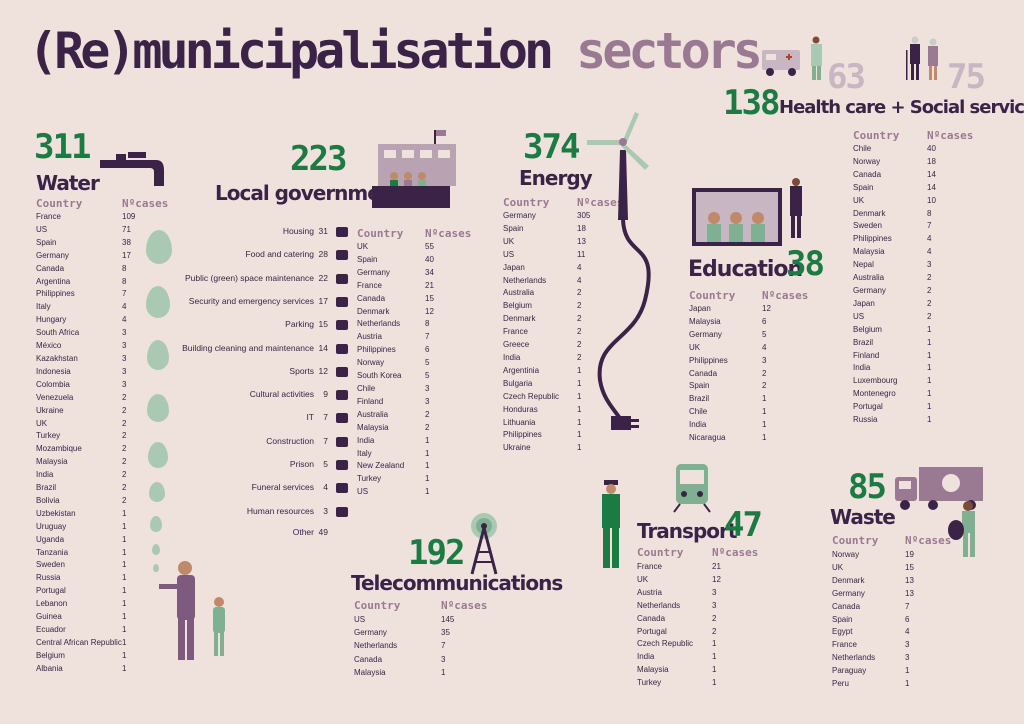 Image resolution: width=1024 pixels, height=724 pixels. Describe the element at coordinates (766, 308) in the screenshot. I see `cases-cell: 12` at that location.